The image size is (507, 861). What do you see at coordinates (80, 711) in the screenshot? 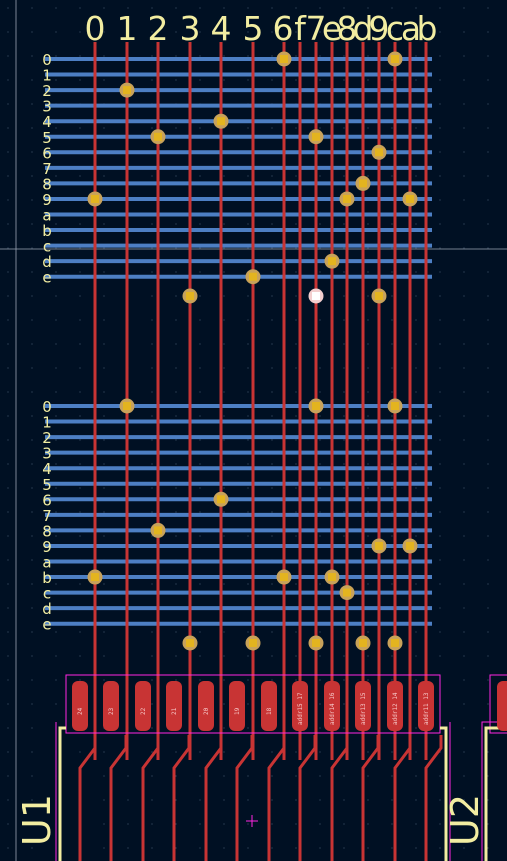
I see `pad-label: 24` at bounding box center [80, 711].